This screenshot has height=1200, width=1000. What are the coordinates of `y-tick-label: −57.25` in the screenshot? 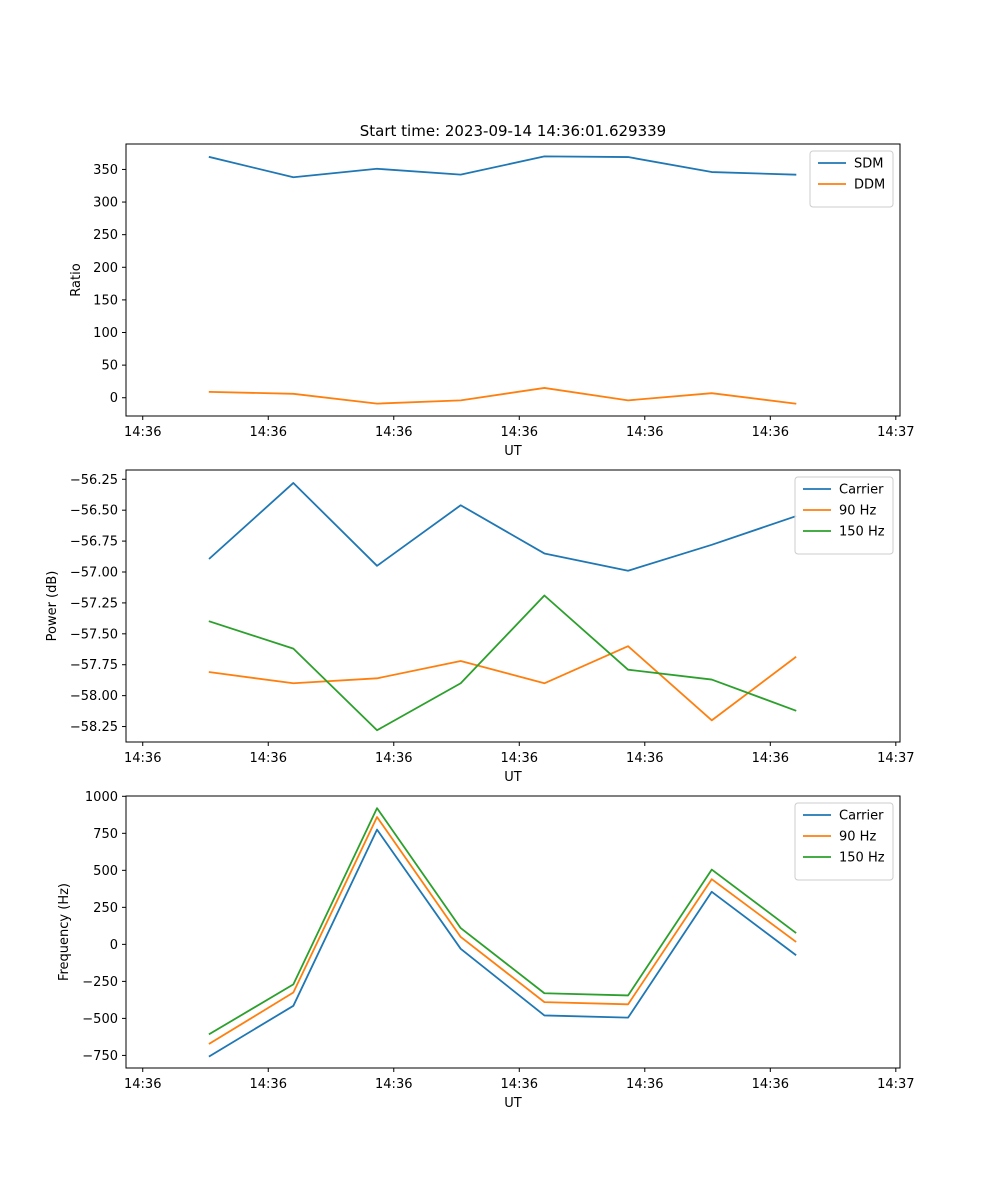 It's located at (94, 603).